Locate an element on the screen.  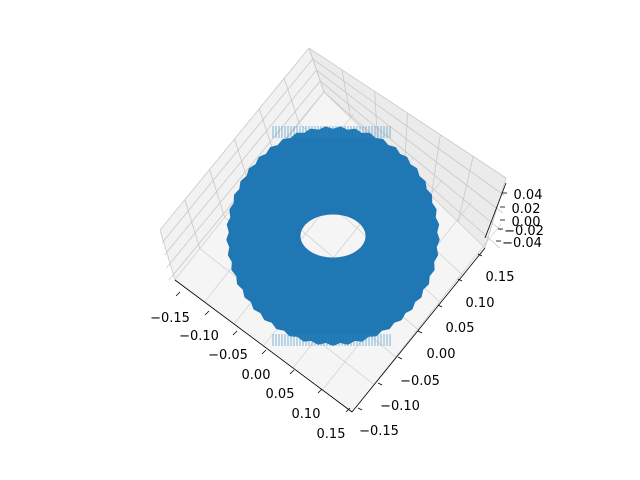
z-tick-label: −0.02 is located at coordinates (524, 231).